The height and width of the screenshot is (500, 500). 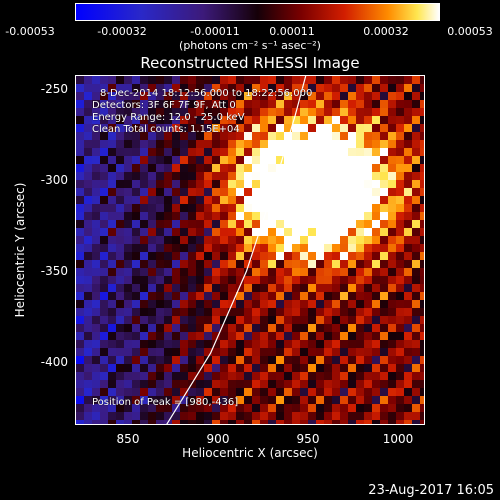 What do you see at coordinates (206, 93) in the screenshot?
I see `info-line-time-range: 8-Dec-2014 18:12:56.000 to 18:22:56.000` at bounding box center [206, 93].